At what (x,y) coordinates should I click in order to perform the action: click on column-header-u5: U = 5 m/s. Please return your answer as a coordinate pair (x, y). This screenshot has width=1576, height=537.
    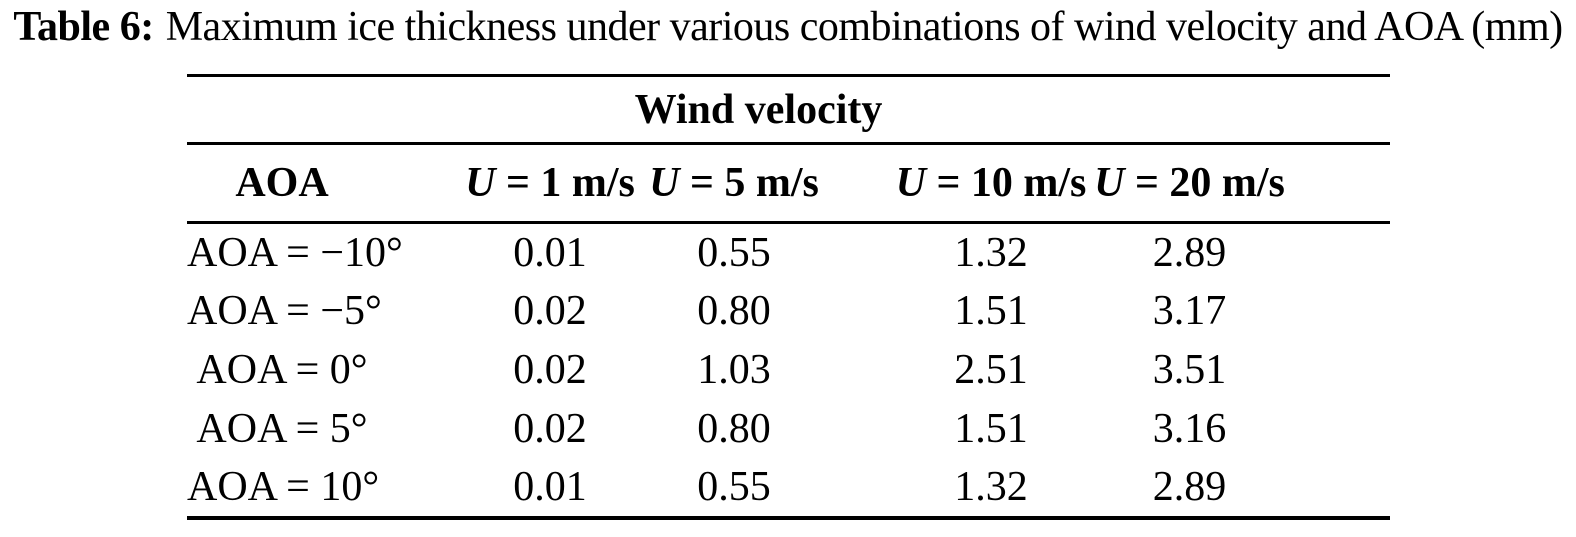
    Looking at the image, I should click on (753, 183).